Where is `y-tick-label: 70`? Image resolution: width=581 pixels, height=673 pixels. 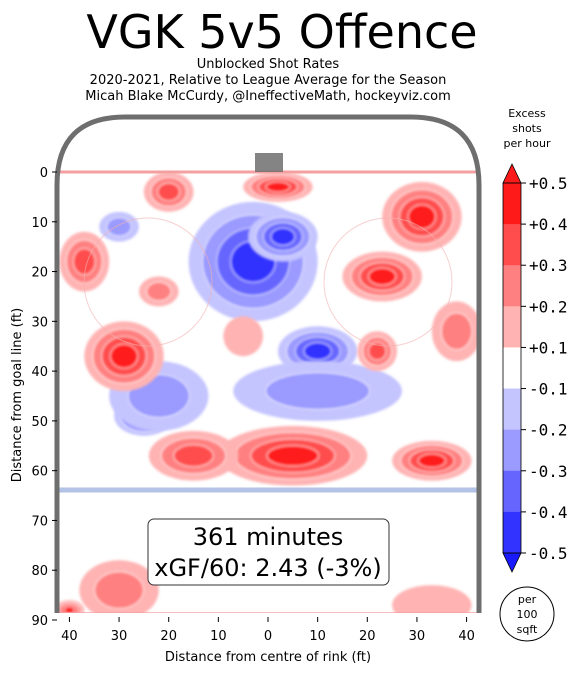
y-tick-label: 70 is located at coordinates (39, 521).